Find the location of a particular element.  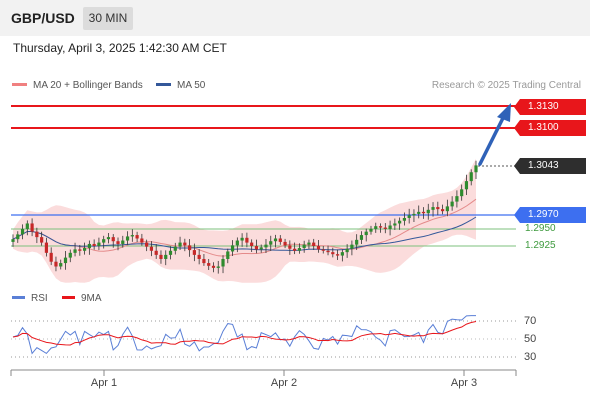

legend-rsi-label: RSI is located at coordinates (39, 298).